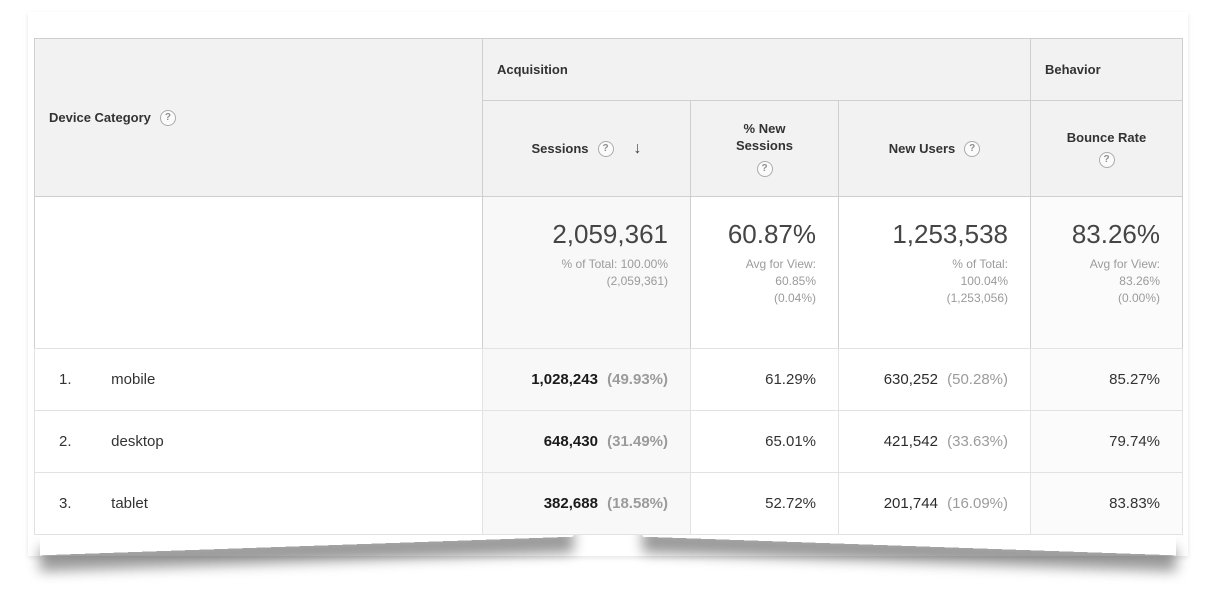  I want to click on sessions-percent: (18.58%), so click(637, 503).